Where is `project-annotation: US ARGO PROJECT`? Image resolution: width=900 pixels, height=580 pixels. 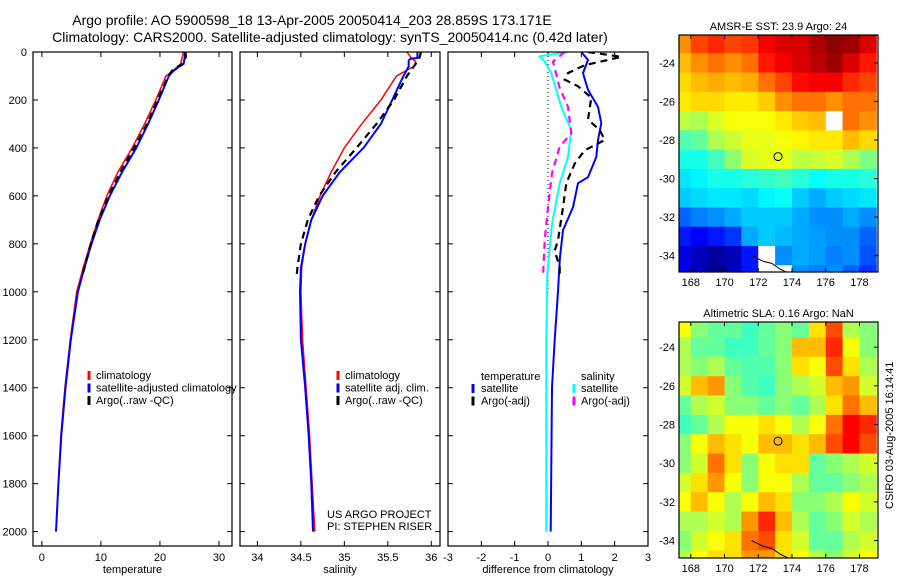
project-annotation: US ARGO PROJECT is located at coordinates (379, 515).